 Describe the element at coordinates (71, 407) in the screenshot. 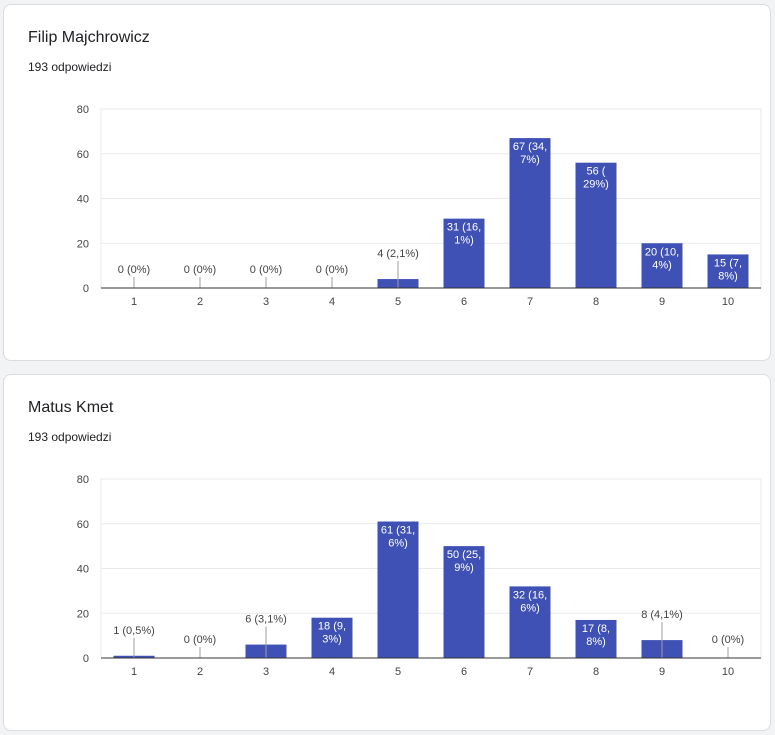

I see `question-title: Matus Kmet` at that location.